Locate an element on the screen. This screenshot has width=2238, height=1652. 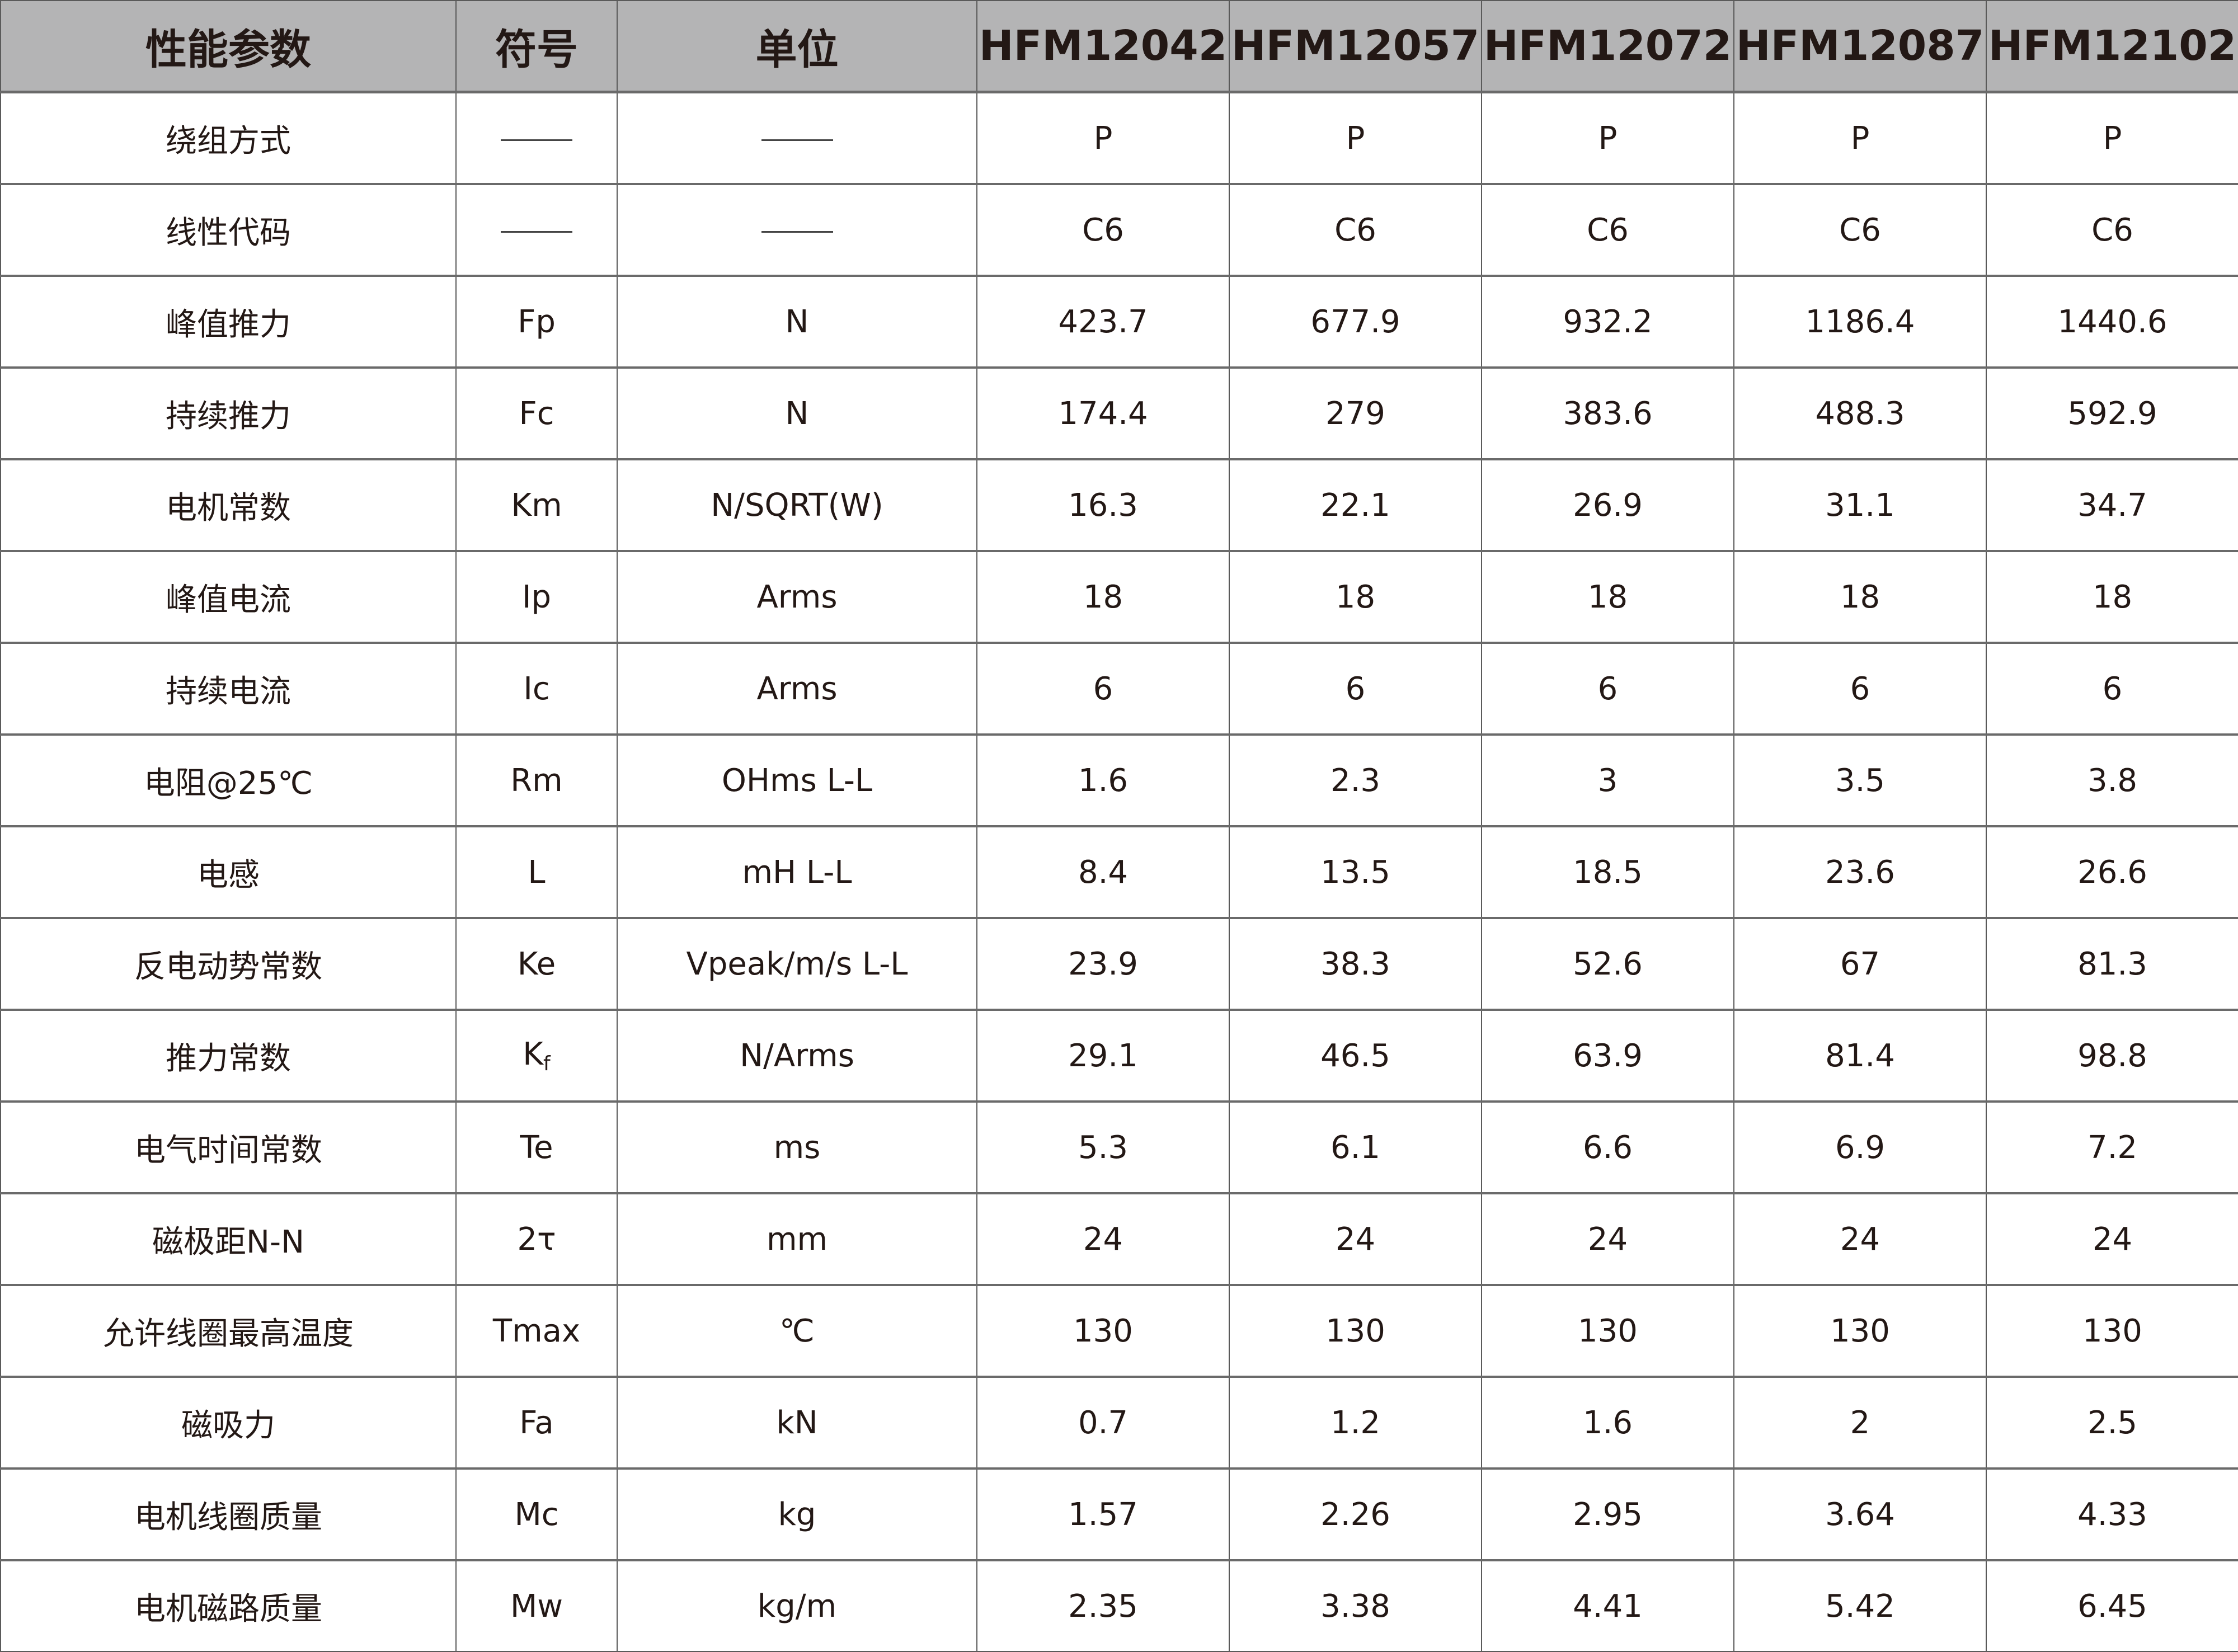
value-cell: 130 is located at coordinates (1355, 1331).